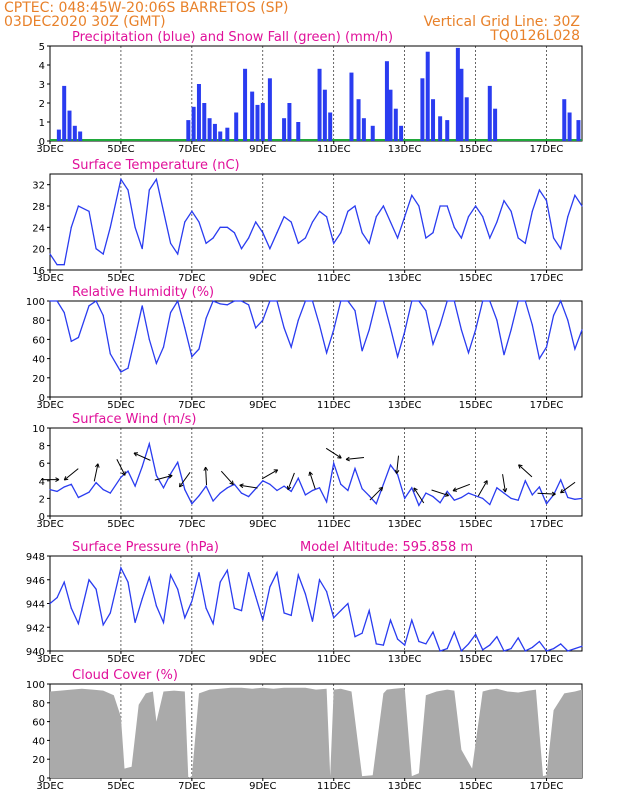 The image size is (618, 800). I want to click on humidity-xtick-label-7: 17DEC, so click(547, 405).